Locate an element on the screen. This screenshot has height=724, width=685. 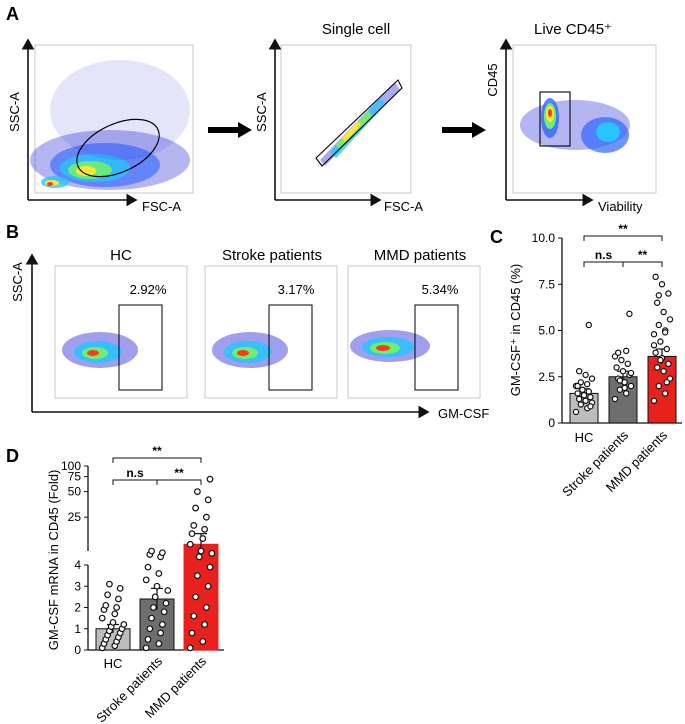
a1-xlabel: FSC-A is located at coordinates (161, 206).